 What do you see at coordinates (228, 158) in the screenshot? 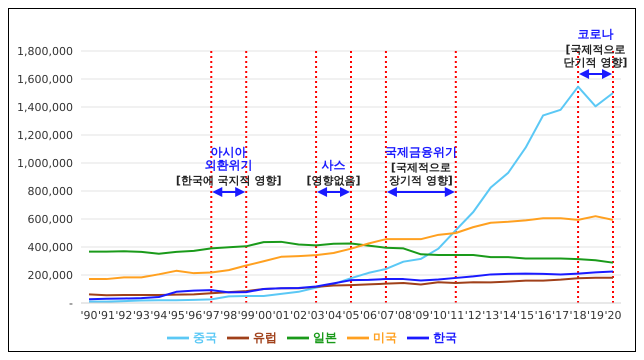
I see `annotation: 아시아 외환위기` at bounding box center [228, 158].